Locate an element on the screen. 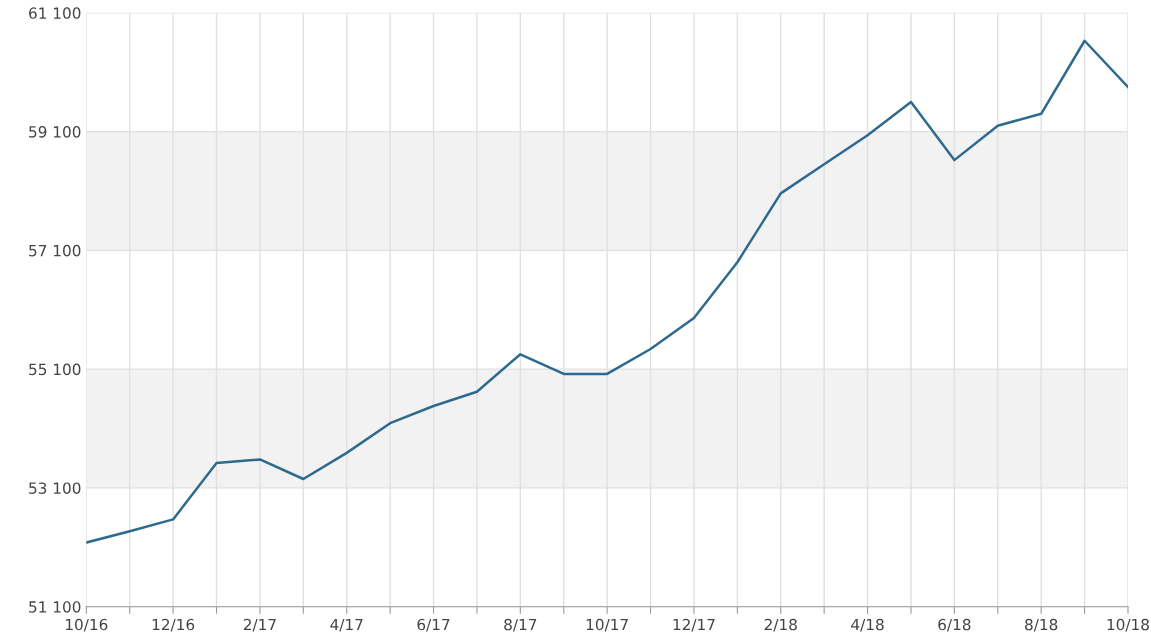 The height and width of the screenshot is (642, 1151). x-tick-label: 8/18 is located at coordinates (1041, 625).